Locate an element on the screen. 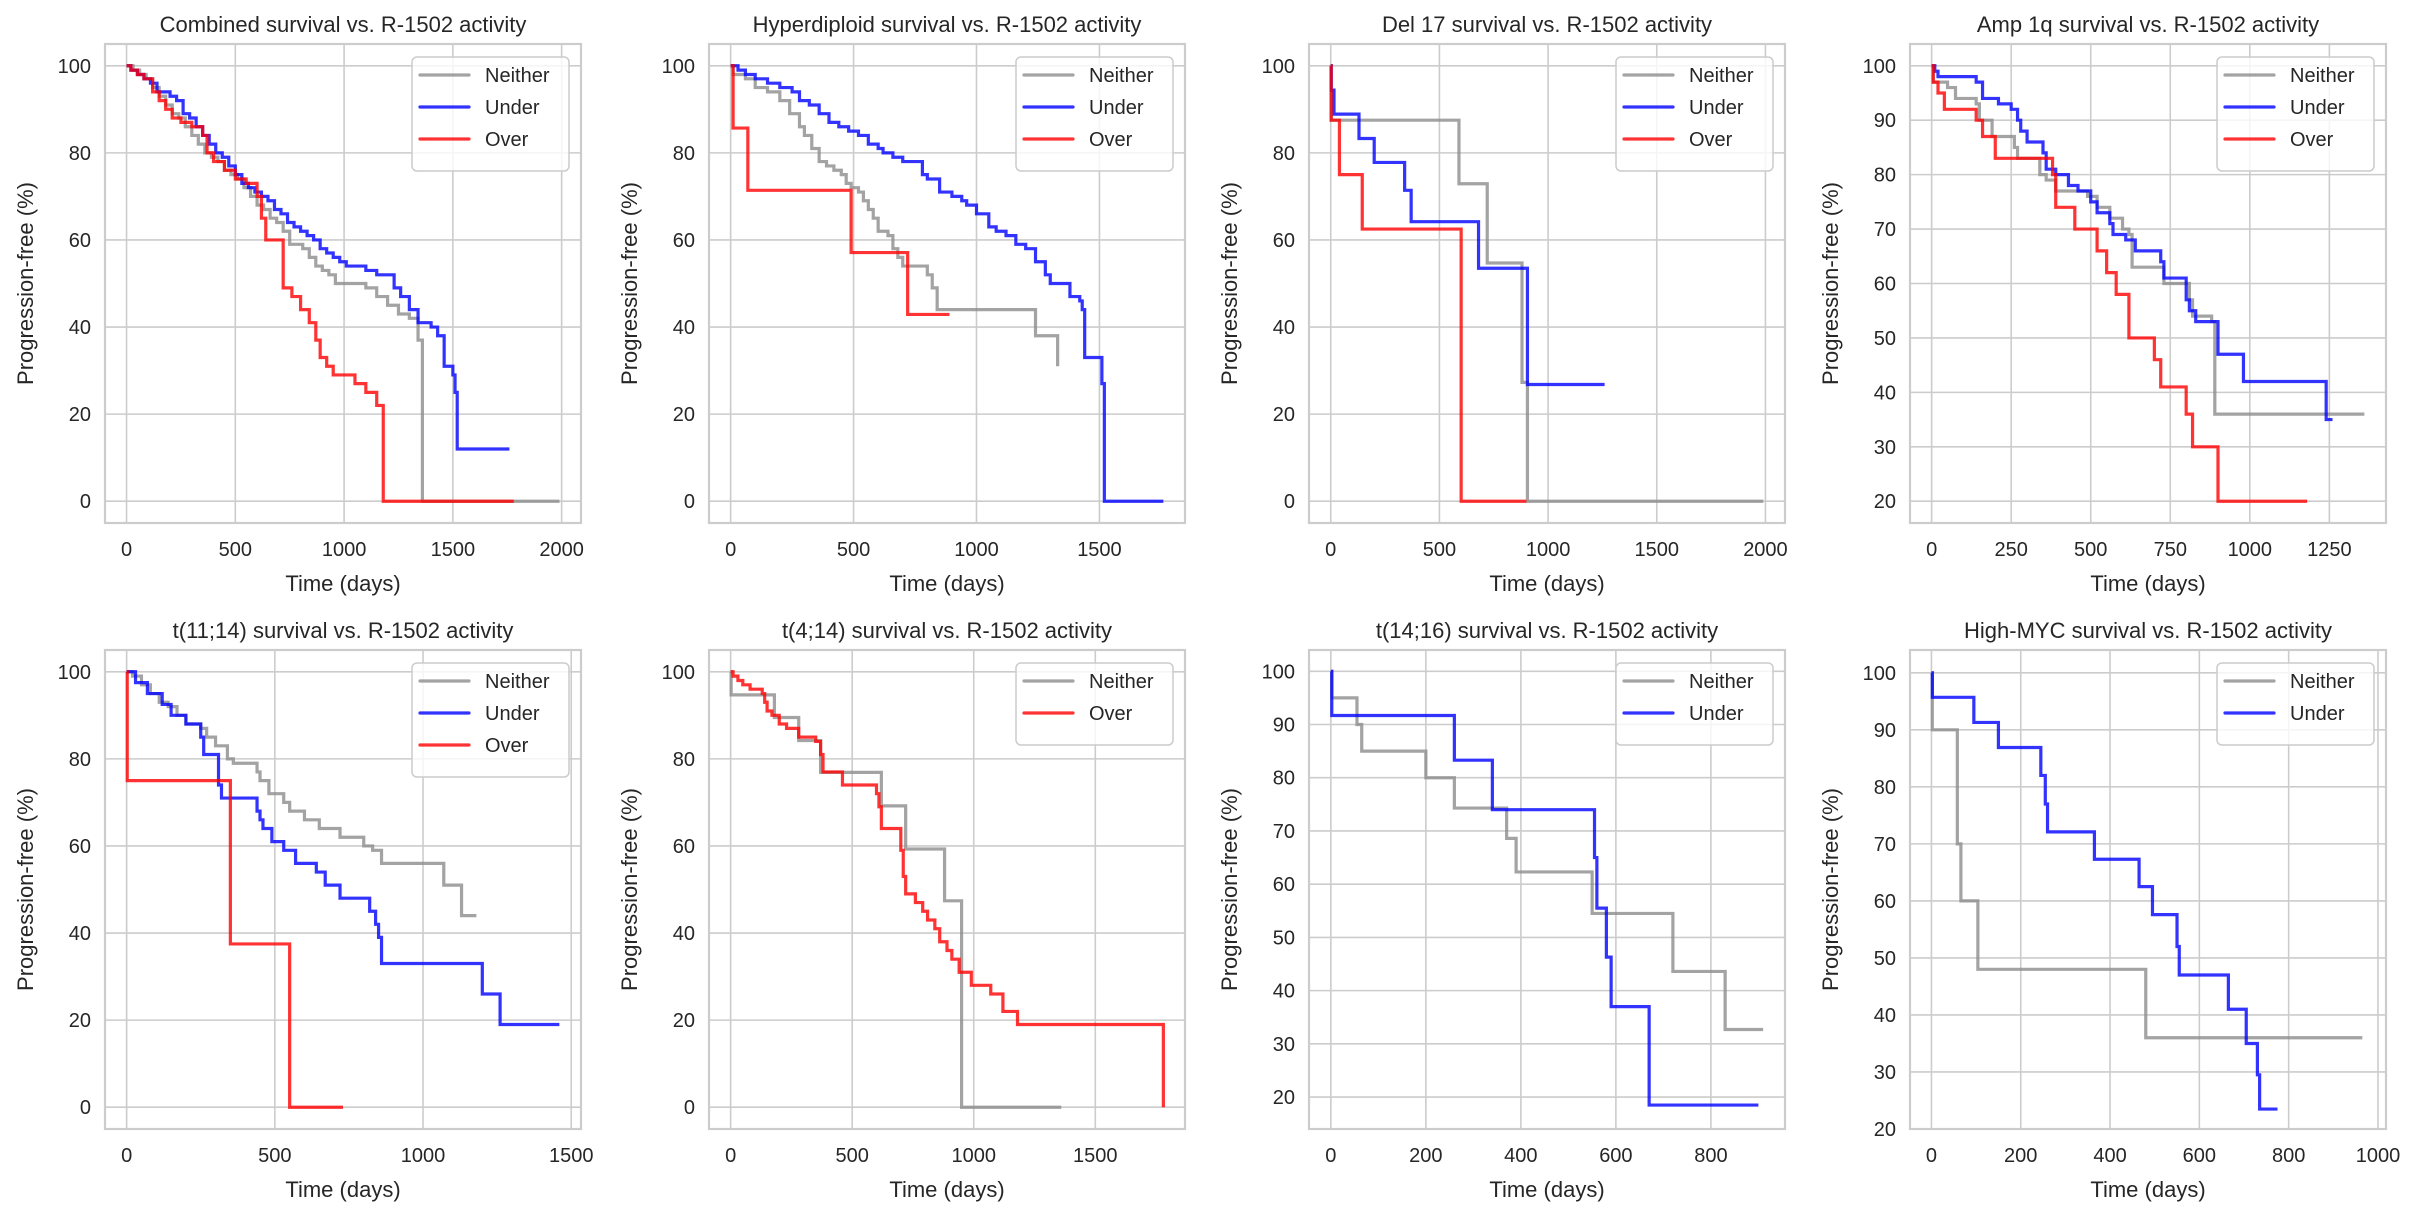 The image size is (2418, 1218). legend: Neither Under is located at coordinates (2295, 704).